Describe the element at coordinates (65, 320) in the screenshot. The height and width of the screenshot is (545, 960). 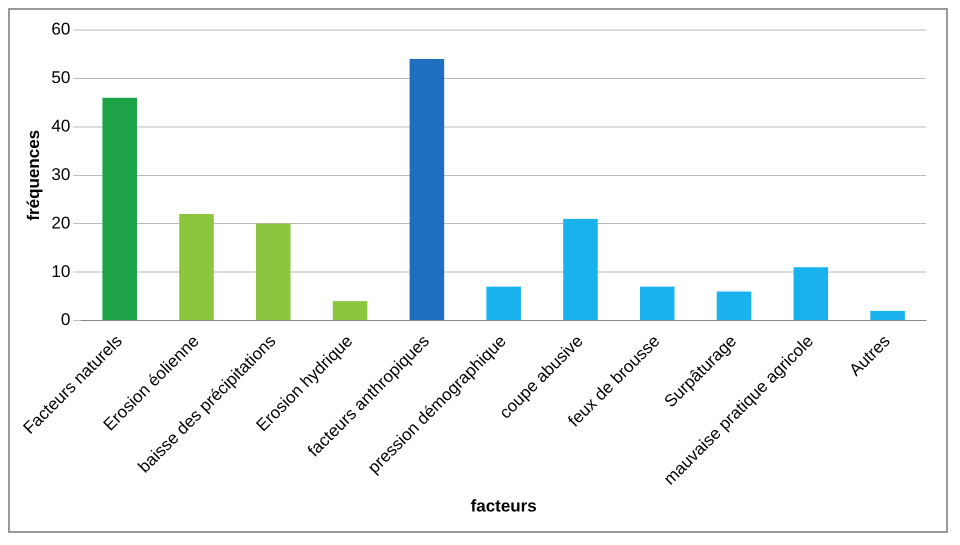
I see `y-tick-label: 0` at that location.